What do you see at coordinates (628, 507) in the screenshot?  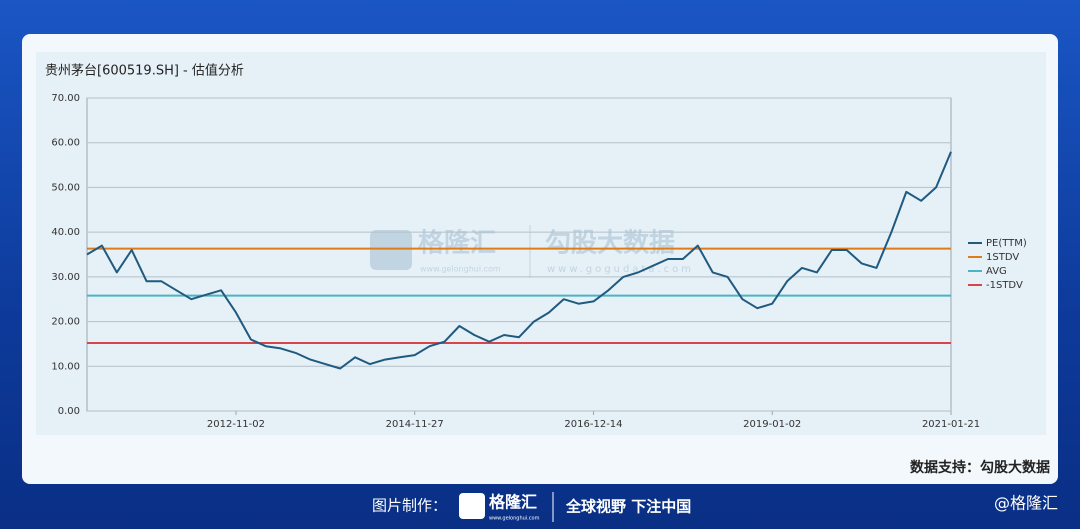 I see `footer-slogan: 全球视野 下注中国` at bounding box center [628, 507].